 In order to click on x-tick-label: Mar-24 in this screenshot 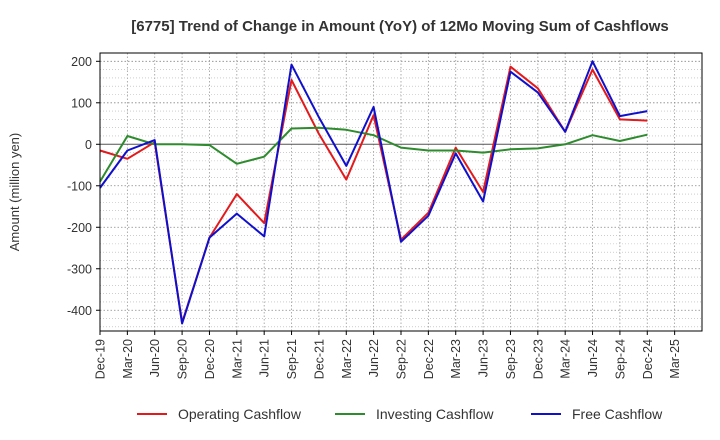, I will do `click(566, 359)`.